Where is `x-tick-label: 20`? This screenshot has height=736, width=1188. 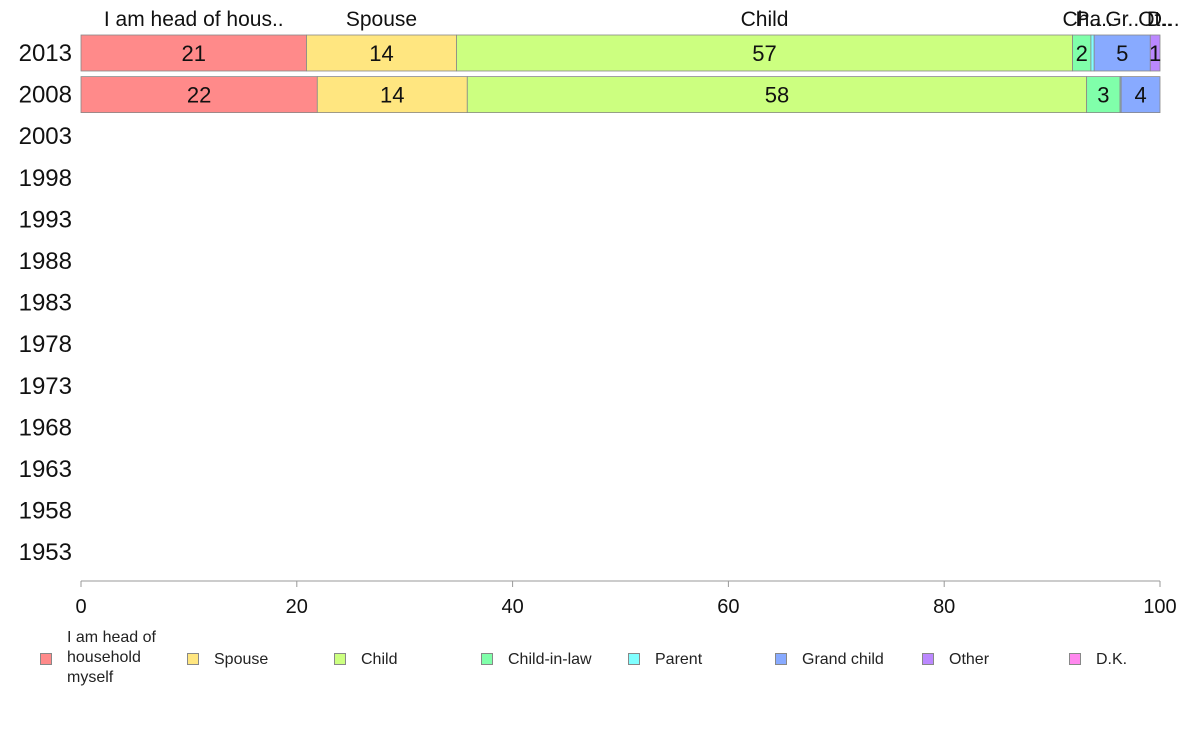 x-tick-label: 20 is located at coordinates (297, 607).